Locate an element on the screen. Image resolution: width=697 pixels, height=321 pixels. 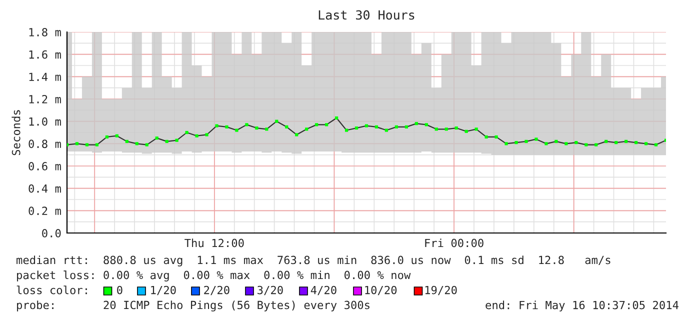
y-tick-label: 1.2 m is located at coordinates (45, 99).